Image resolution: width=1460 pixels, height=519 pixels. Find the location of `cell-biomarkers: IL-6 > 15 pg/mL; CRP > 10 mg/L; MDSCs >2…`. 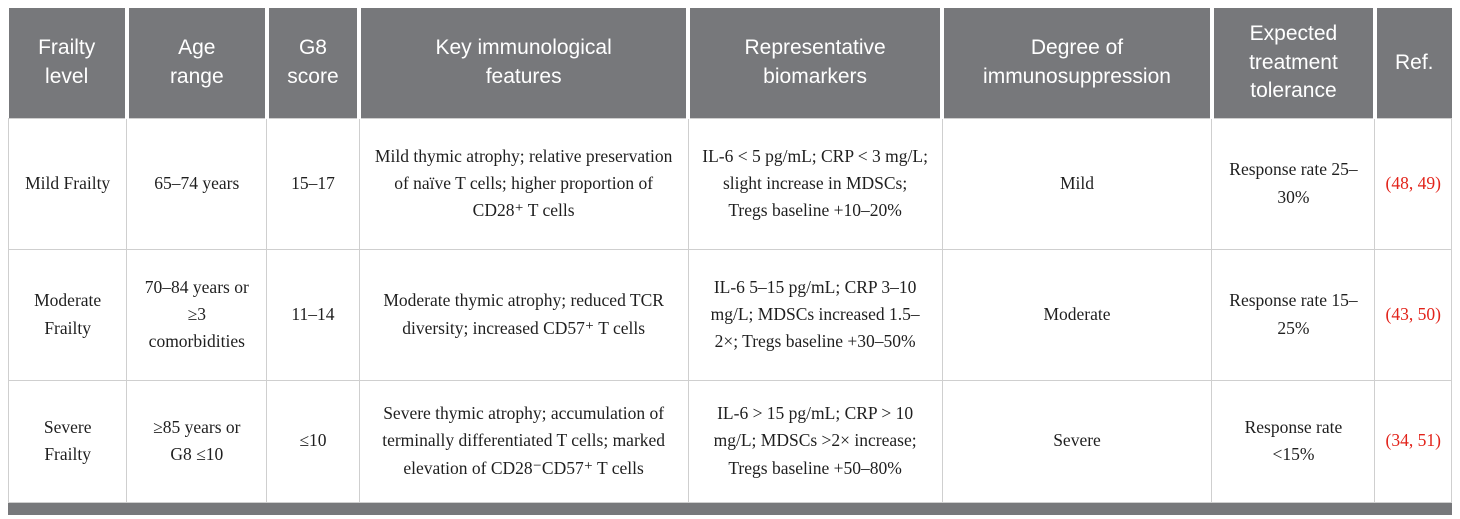

cell-biomarkers: IL-6 > 15 pg/mL; CRP > 10 mg/L; MDSCs >2… is located at coordinates (815, 441).